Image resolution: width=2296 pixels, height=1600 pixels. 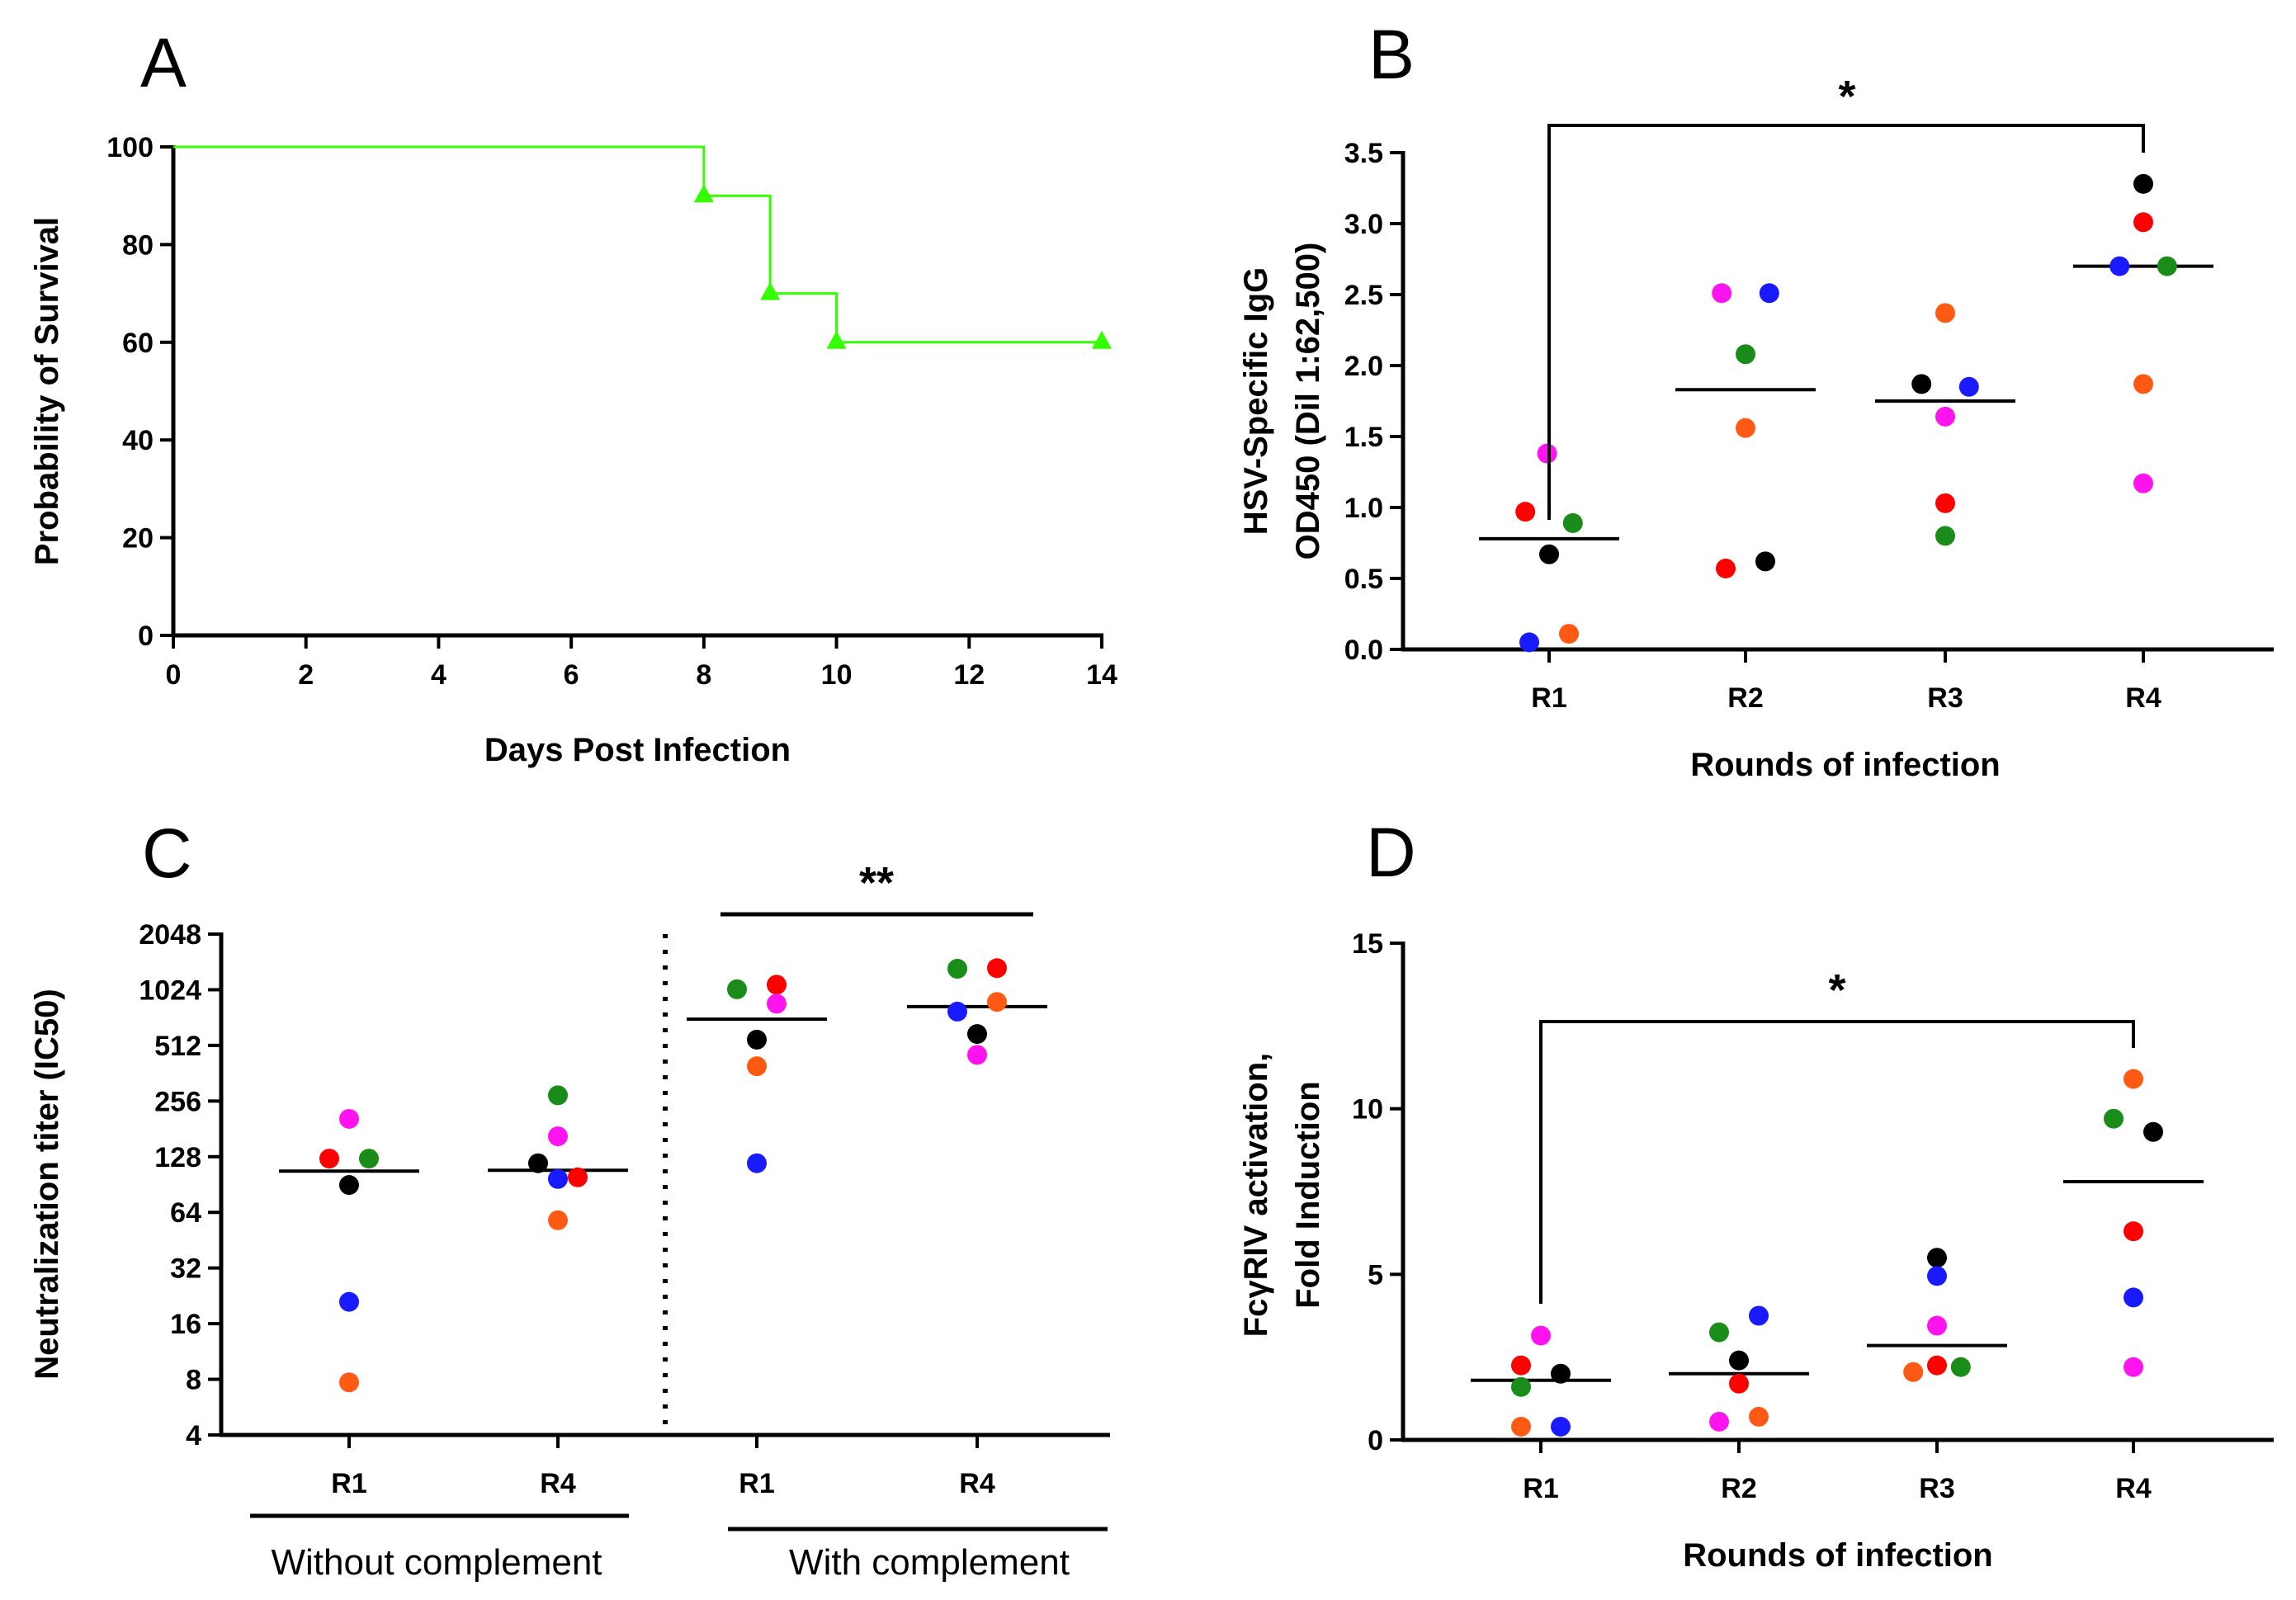 I want to click on x-tick-label: 12, so click(x=969, y=675).